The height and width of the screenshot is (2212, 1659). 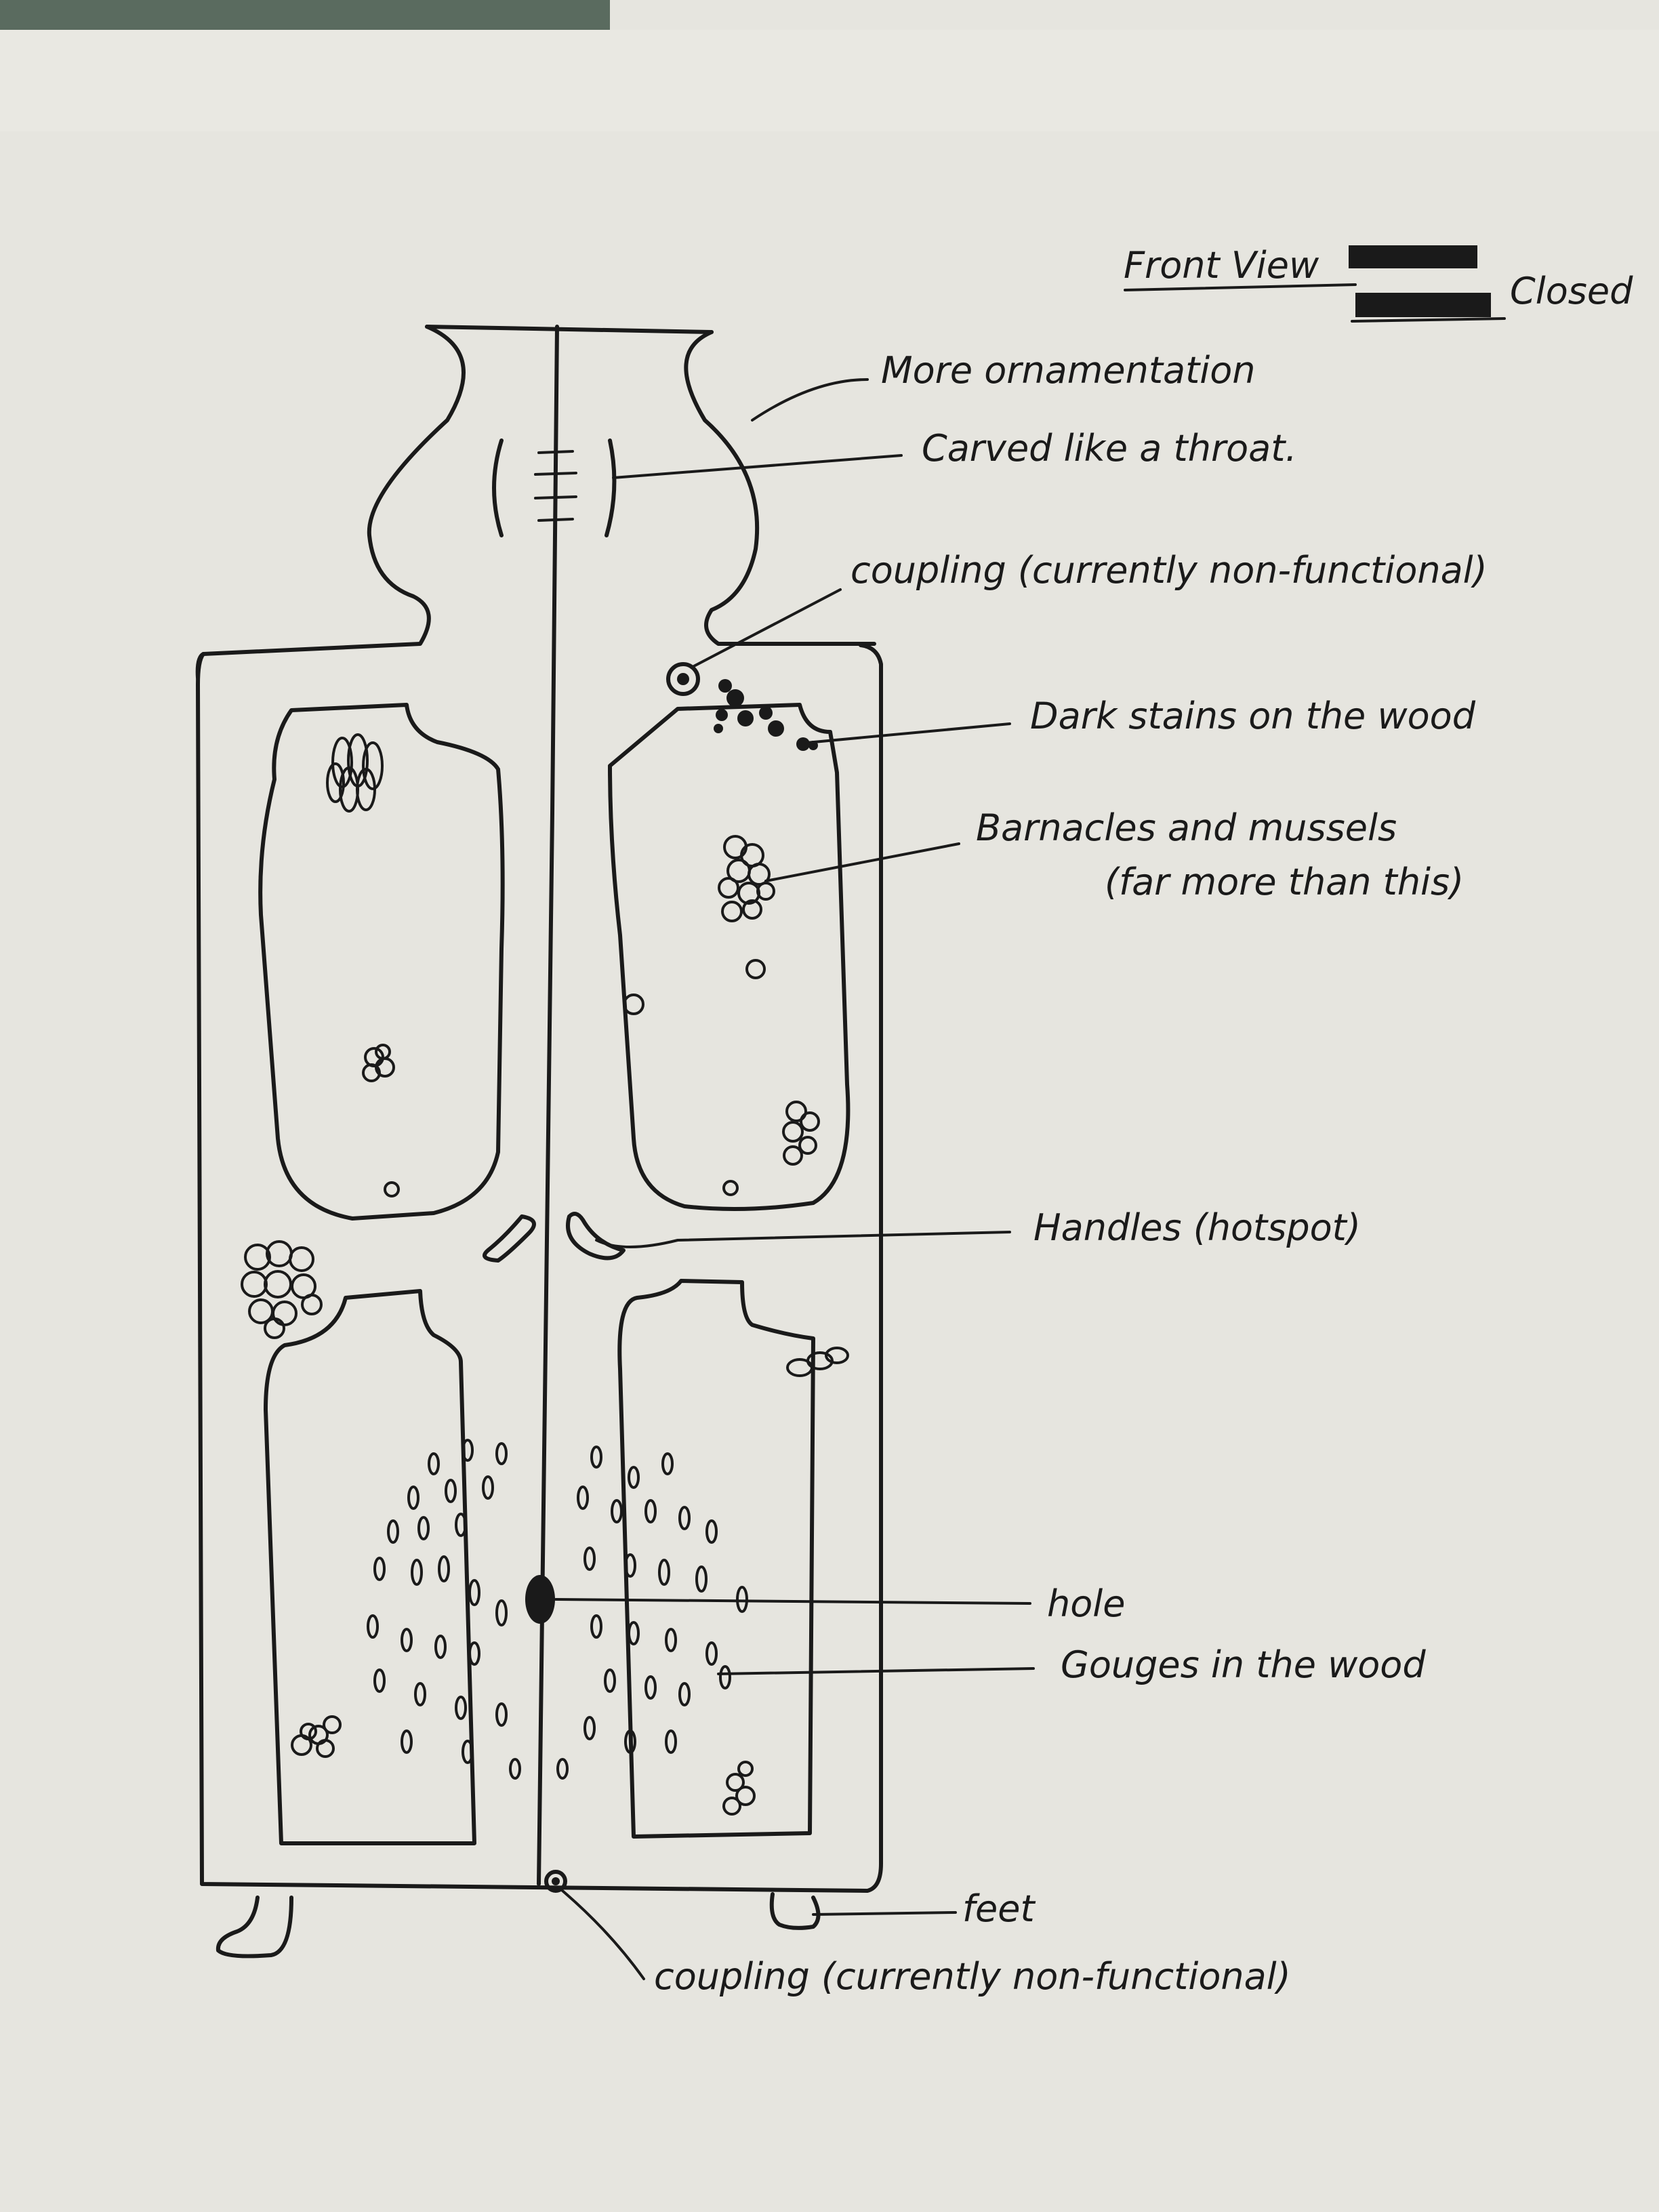 What do you see at coordinates (634, 1005) in the screenshot?
I see `barnacle-edge` at bounding box center [634, 1005].